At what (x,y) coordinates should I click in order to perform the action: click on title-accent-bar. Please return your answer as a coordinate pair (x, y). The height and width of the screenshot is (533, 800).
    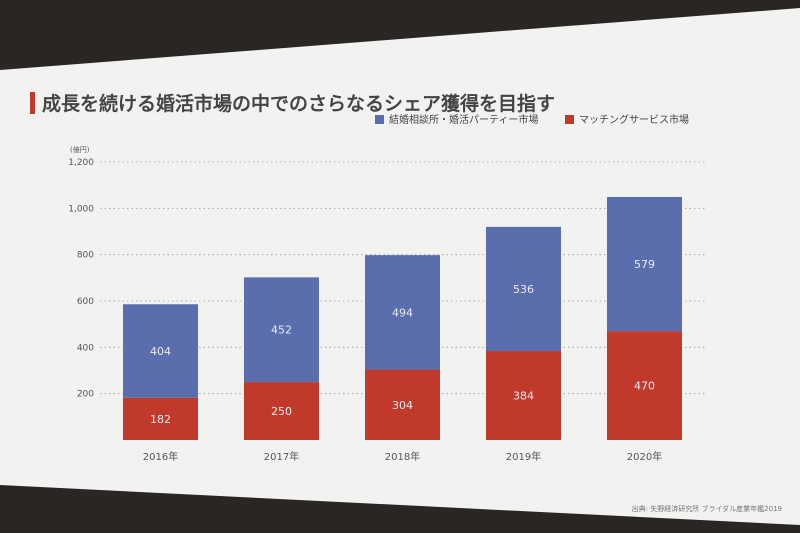
    Looking at the image, I should click on (32, 103).